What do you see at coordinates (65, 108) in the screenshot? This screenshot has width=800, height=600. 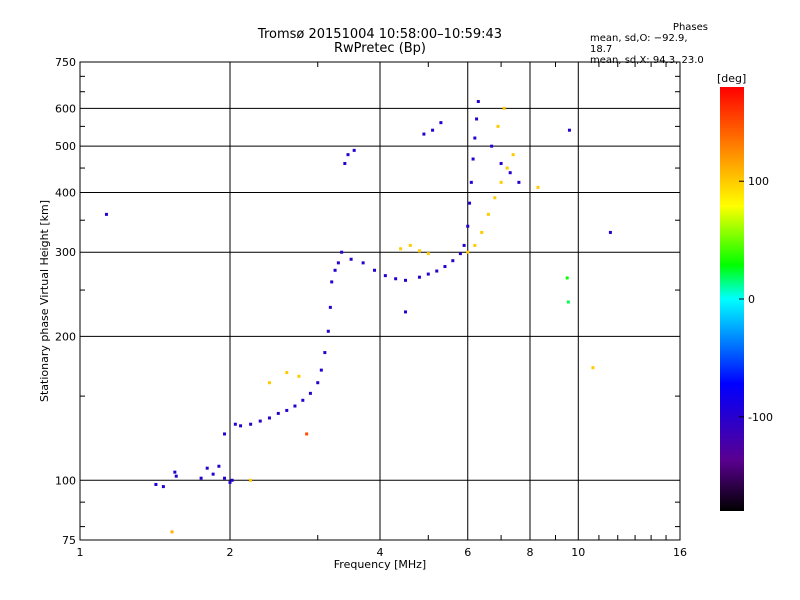 I see `y-tick-label: 600` at bounding box center [65, 108].